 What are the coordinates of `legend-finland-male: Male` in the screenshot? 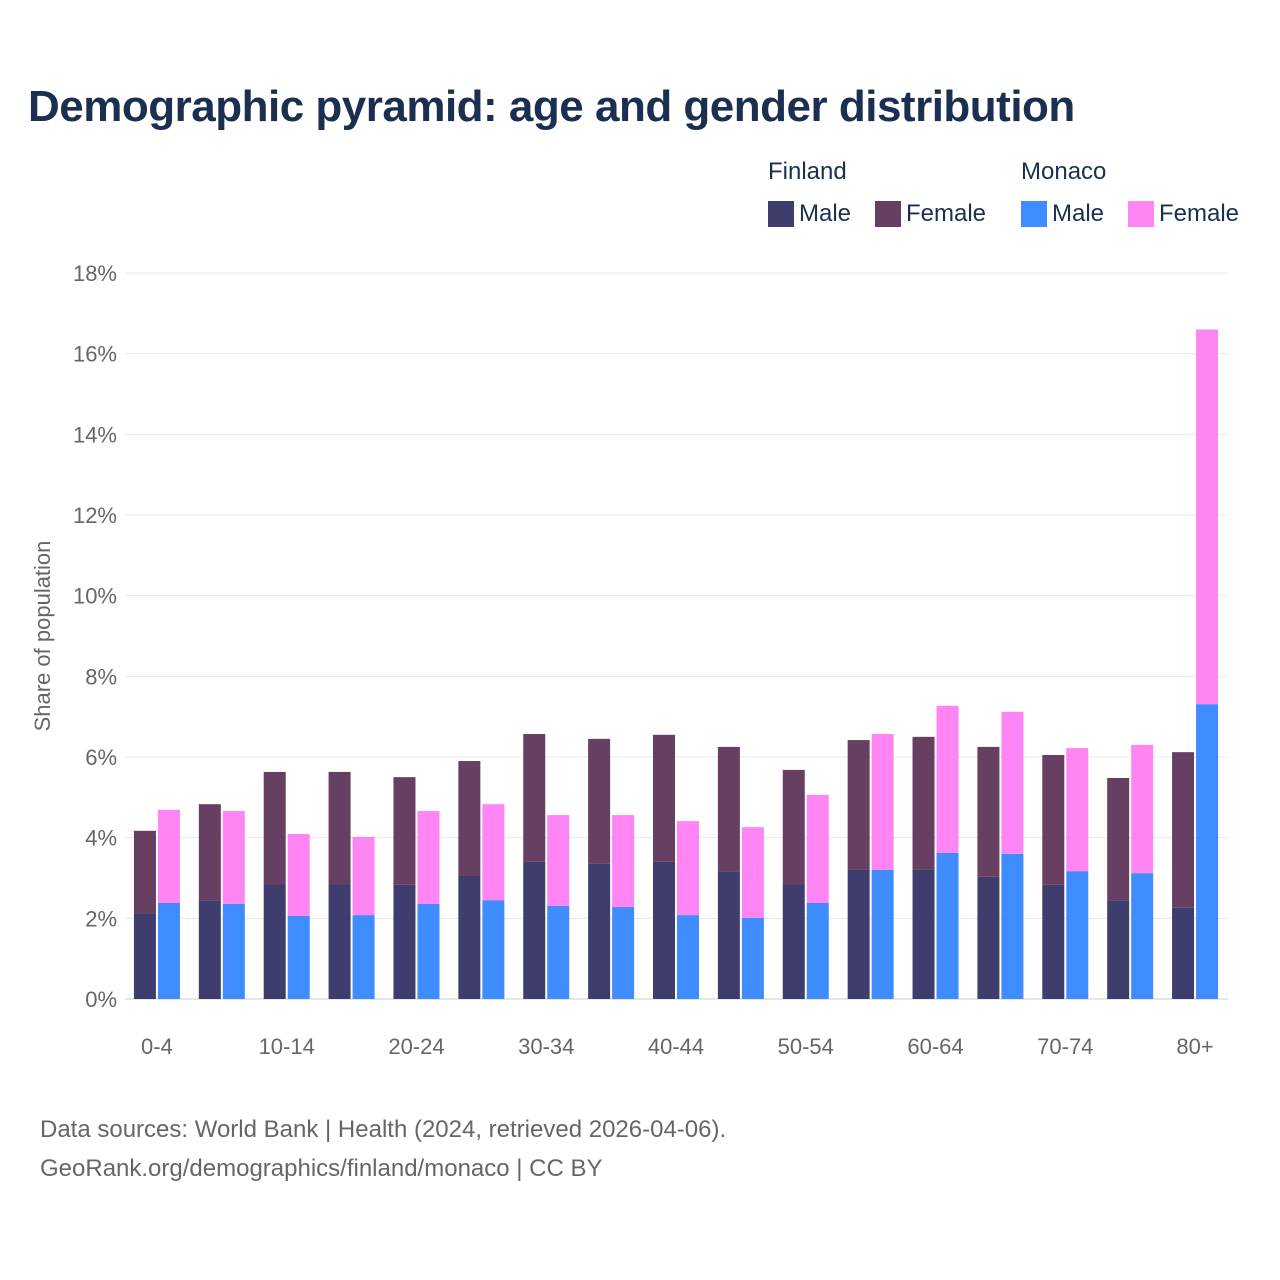 It's located at (809, 214).